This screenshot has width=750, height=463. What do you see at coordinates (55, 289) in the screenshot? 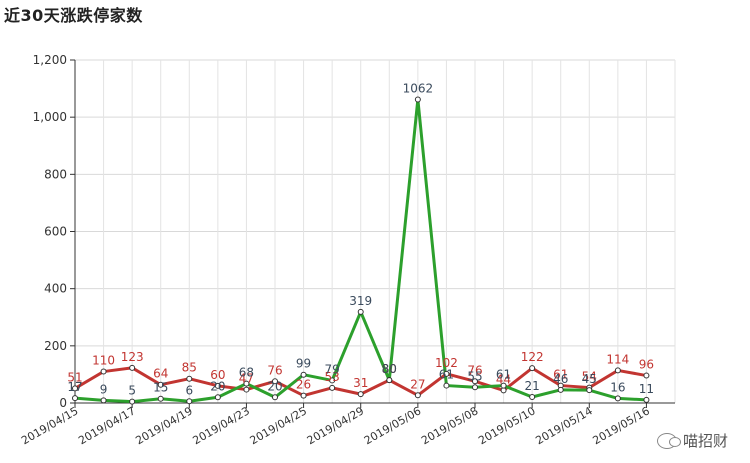
I see `y-tick-label: 400` at bounding box center [55, 289].